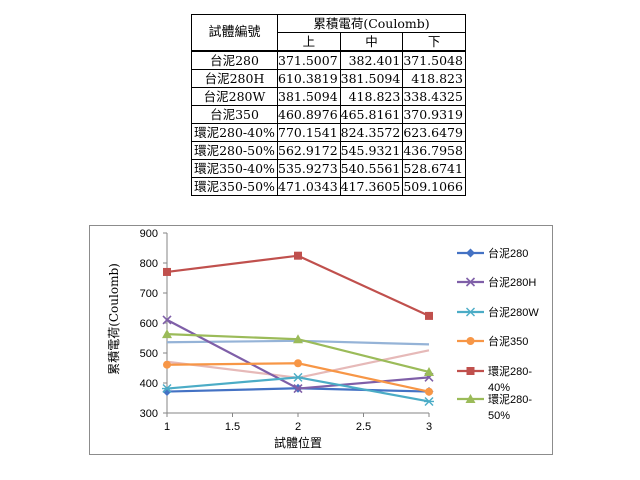  I want to click on x-tick-label: 2.5, so click(363, 427).